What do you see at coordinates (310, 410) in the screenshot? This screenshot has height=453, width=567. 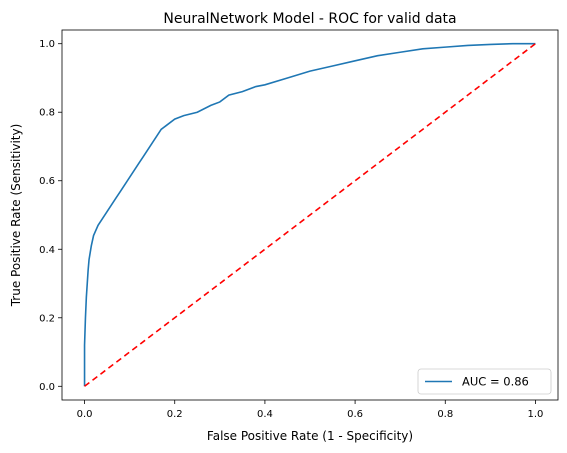 I see `x-axis-ticks: 0.0 0.2 0.4 0.6 0.8 1.0` at bounding box center [310, 410].